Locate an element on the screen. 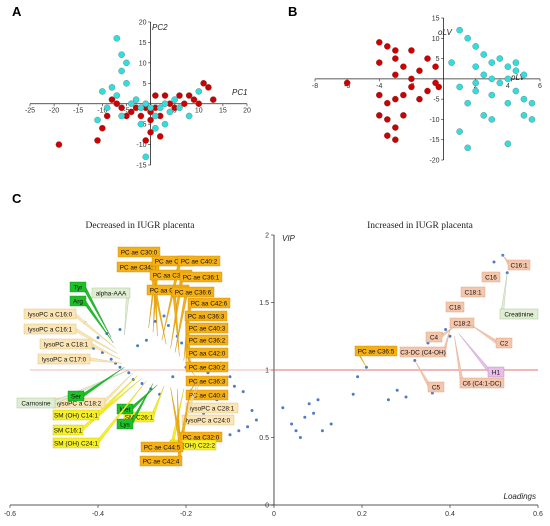 This screenshot has height=526, width=550. y-tick-label: 0 is located at coordinates (267, 506).